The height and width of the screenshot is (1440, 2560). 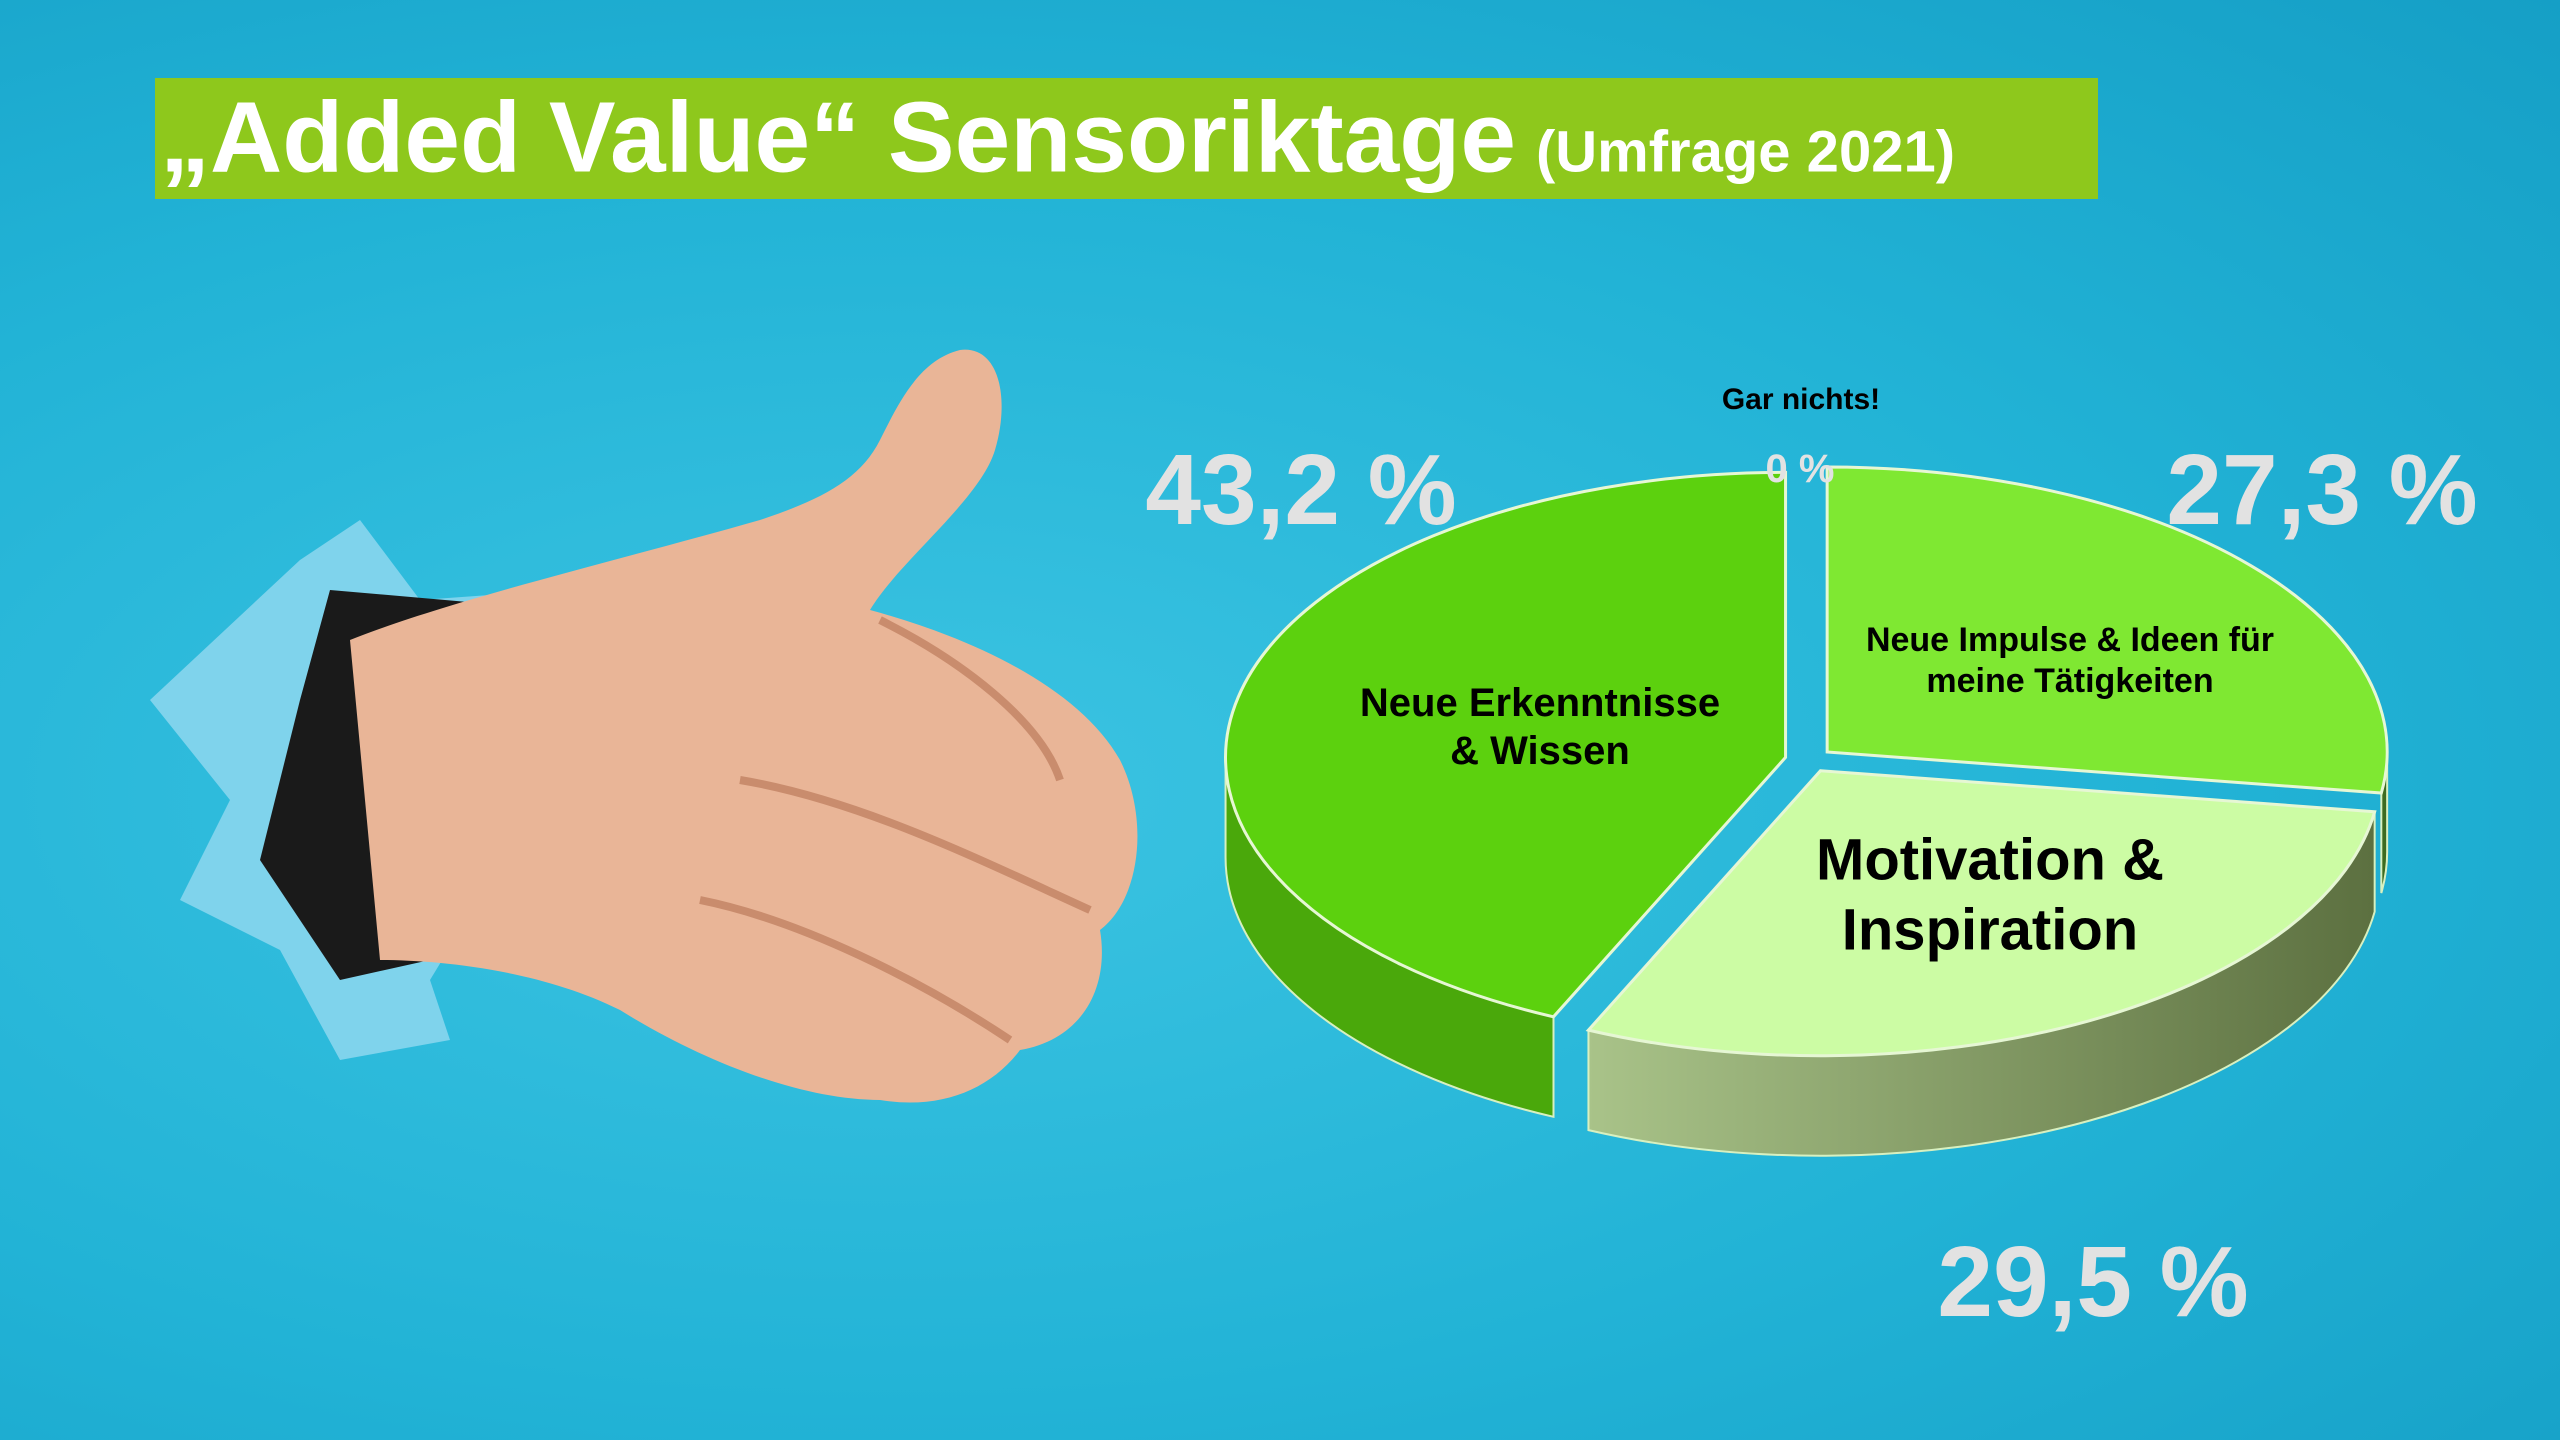 I want to click on chart-title: „Added Value“ Sensoriktage, so click(x=838, y=137).